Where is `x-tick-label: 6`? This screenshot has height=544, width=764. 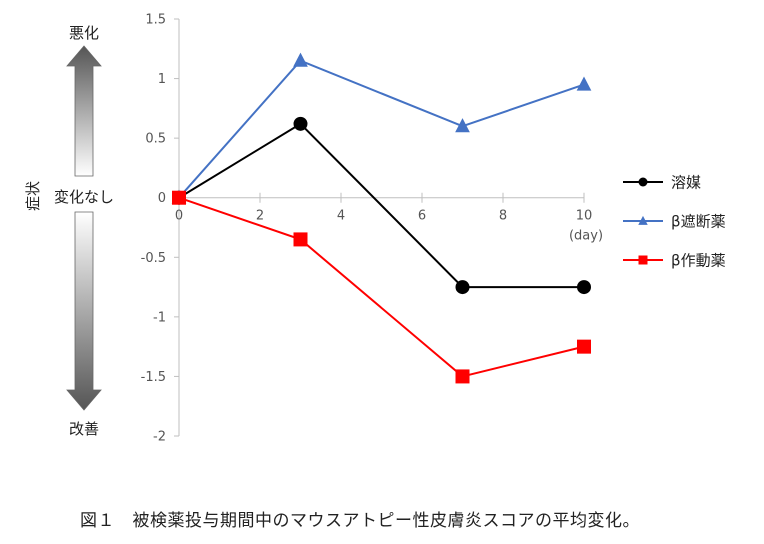
x-tick-label: 6 is located at coordinates (422, 216).